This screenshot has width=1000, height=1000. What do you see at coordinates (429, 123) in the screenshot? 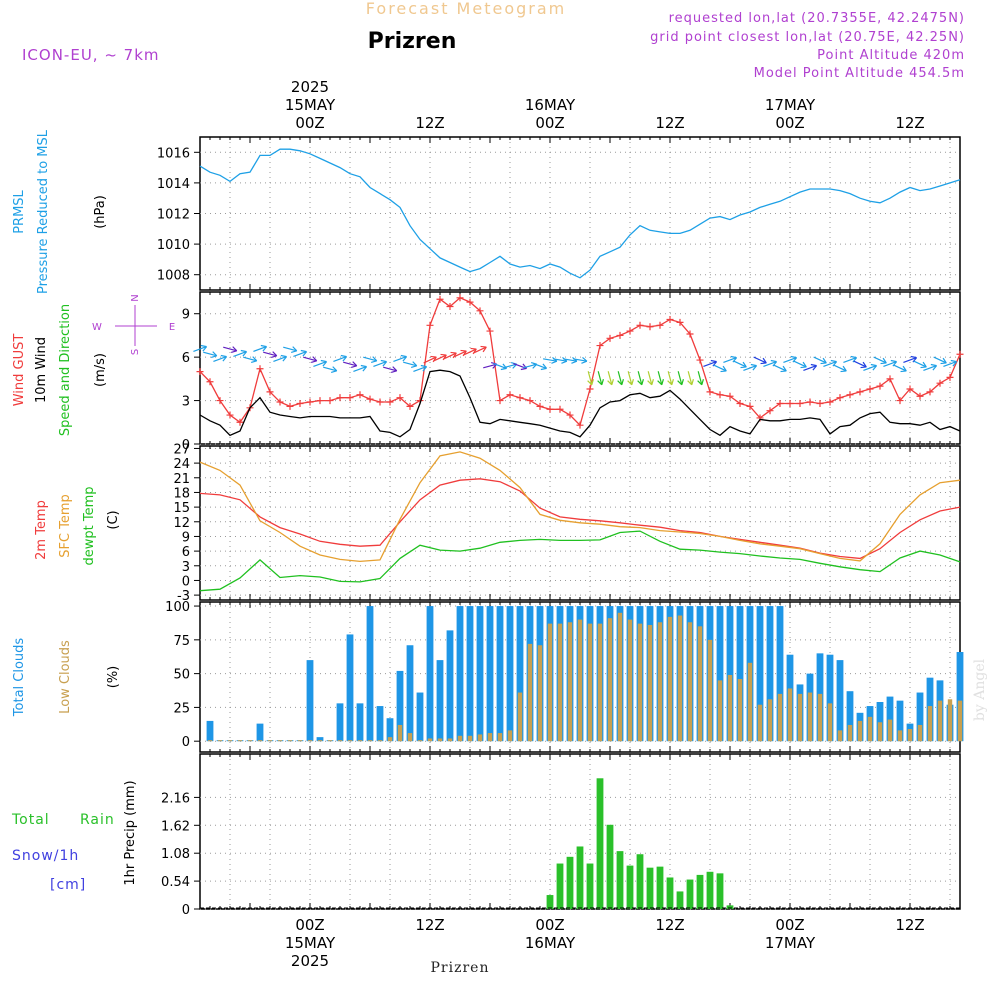
I see `top-time-label: 12Z` at bounding box center [429, 123].